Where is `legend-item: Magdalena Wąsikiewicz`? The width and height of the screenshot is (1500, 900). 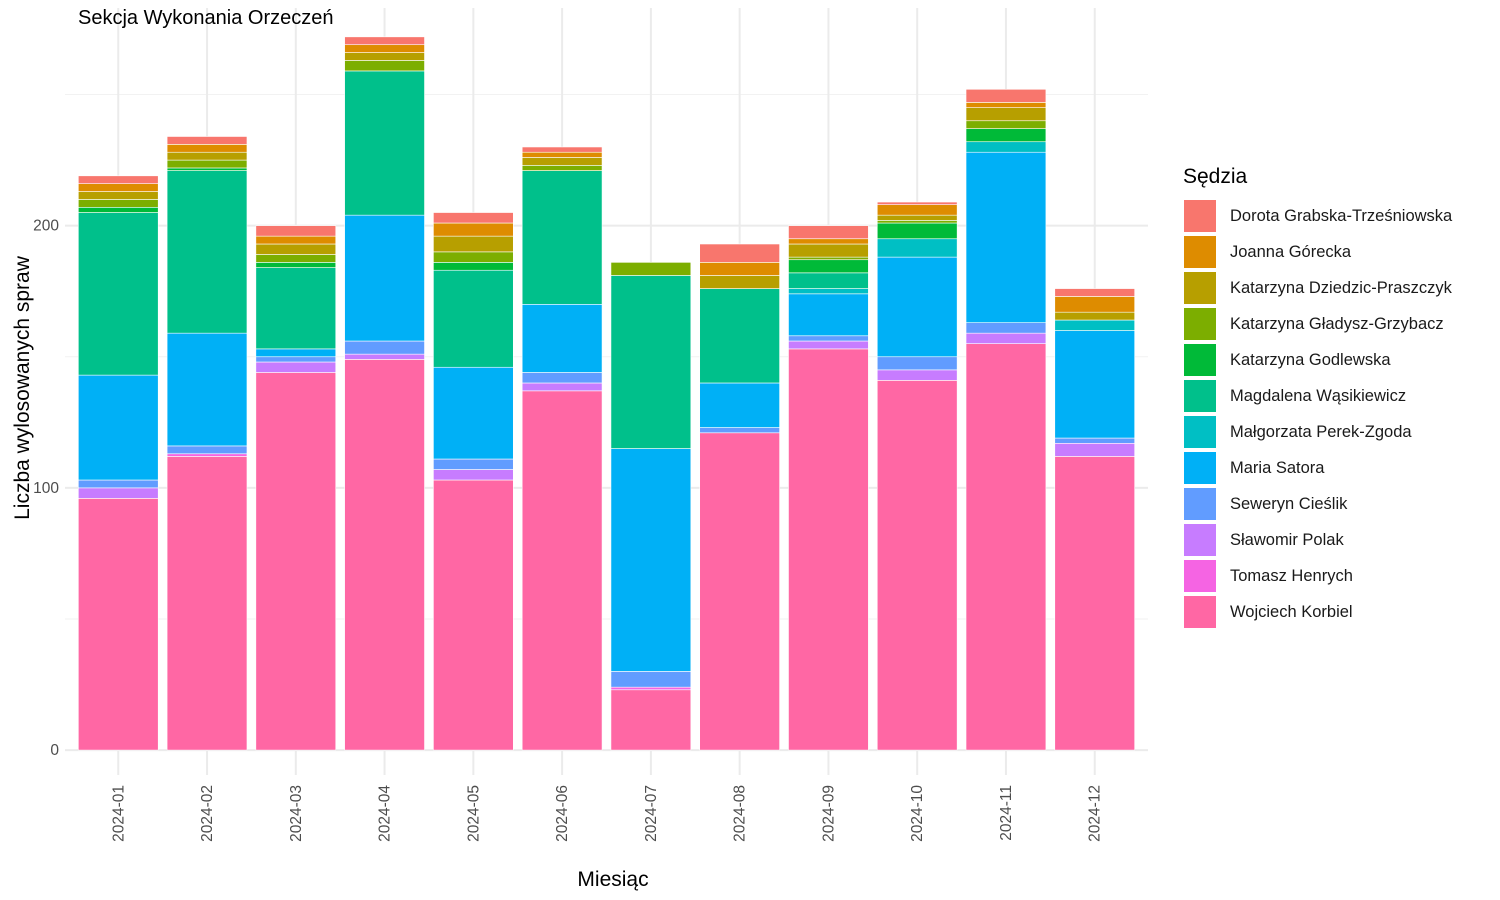
legend-item: Magdalena Wąsikiewicz is located at coordinates (1317, 396).